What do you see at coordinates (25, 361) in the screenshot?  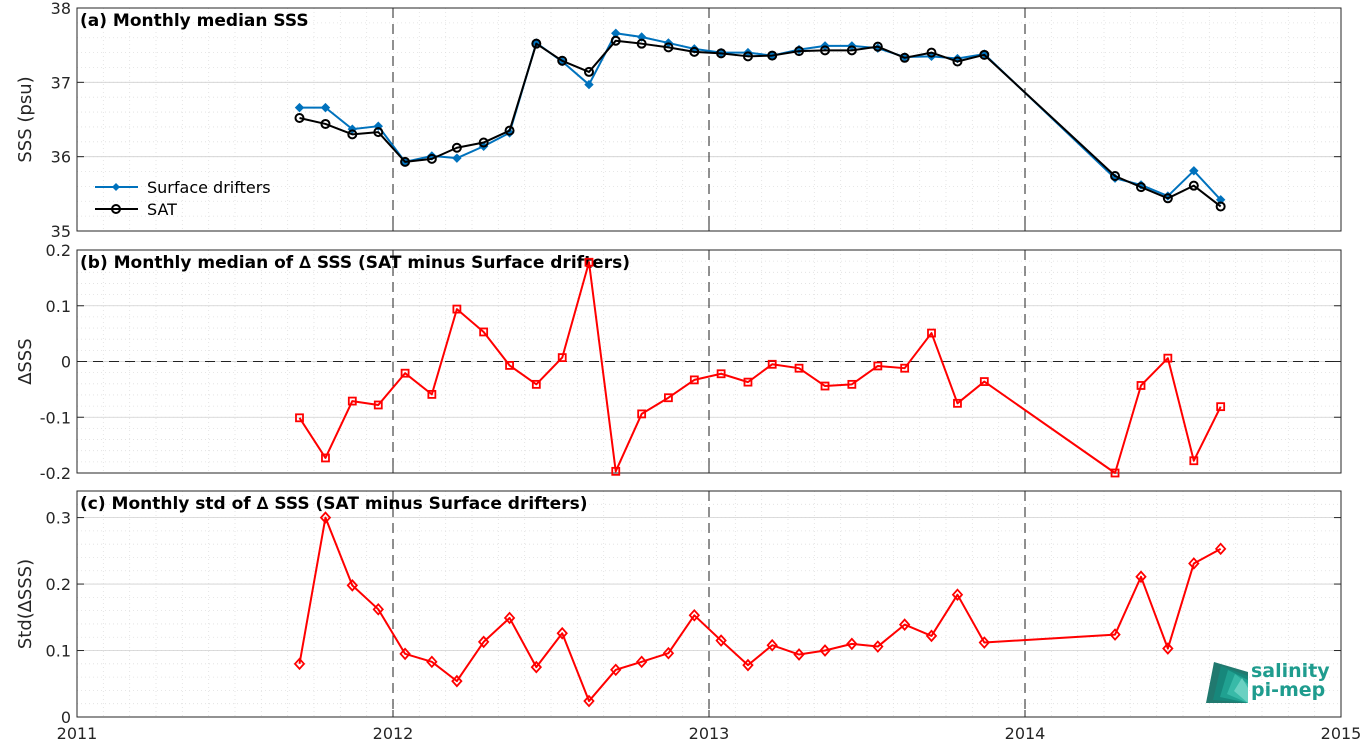 I see `y-axis-label: ∆SSS` at bounding box center [25, 361].